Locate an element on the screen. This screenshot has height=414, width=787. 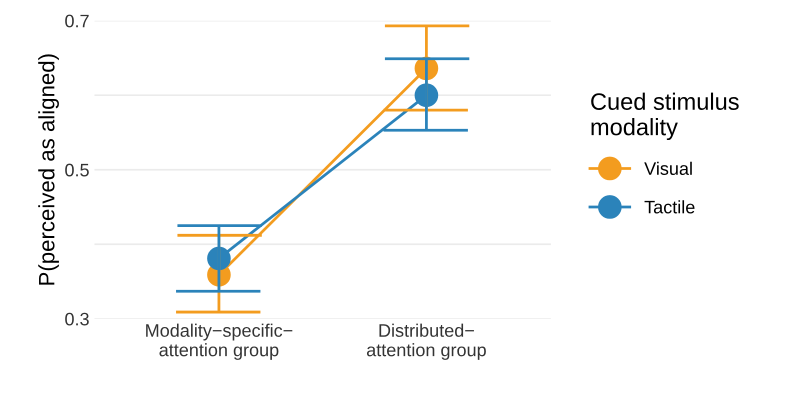
y-tick-label: 0.3 is located at coordinates (77, 319).